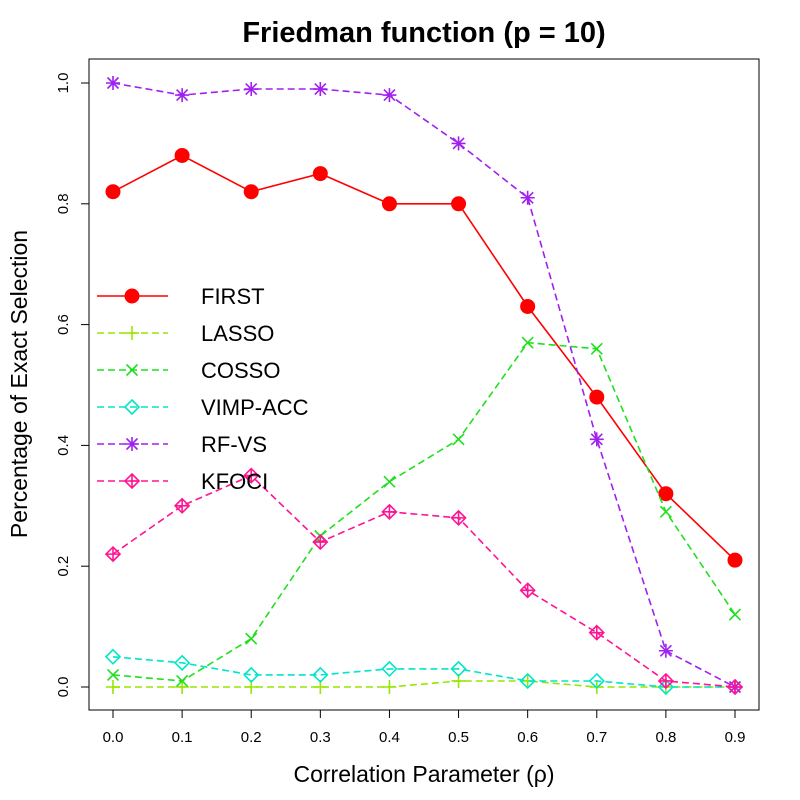 Image resolution: width=800 pixels, height=800 pixels. Describe the element at coordinates (251, 737) in the screenshot. I see `x-tick-label: 0.2` at that location.